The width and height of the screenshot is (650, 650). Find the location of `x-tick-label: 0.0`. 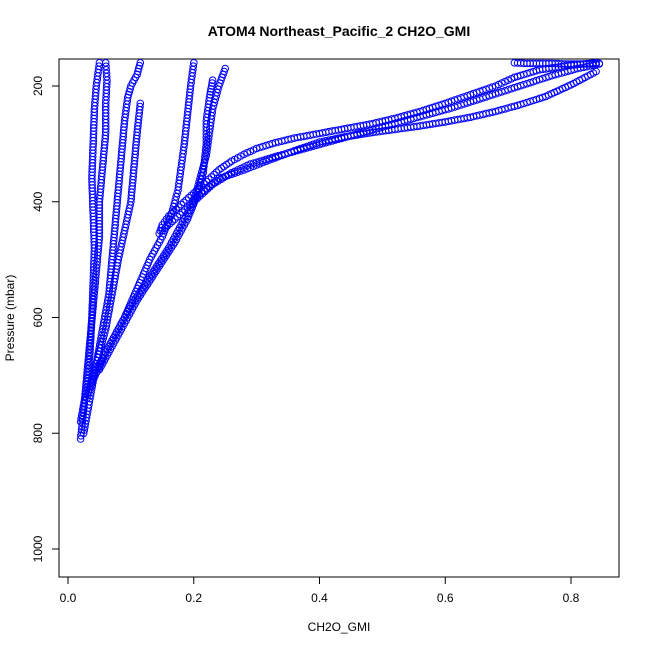

x-tick-label: 0.0 is located at coordinates (68, 598).